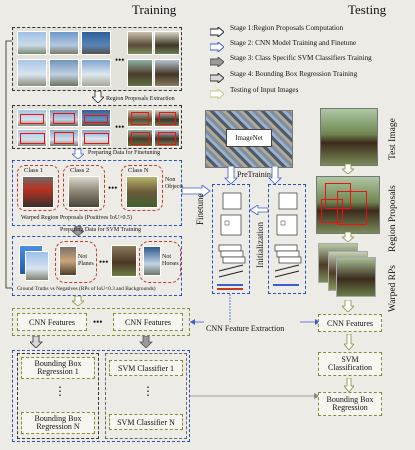 This screenshot has height=450, width=415. I want to click on finetune-label: Finetune, so click(200, 209).